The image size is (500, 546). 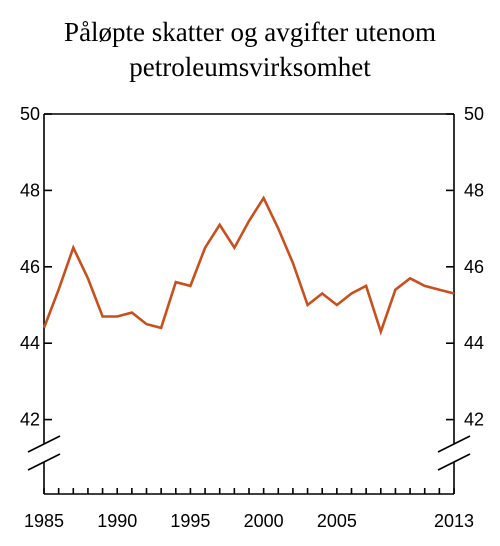 I want to click on x-tick-label: 2005, so click(x=337, y=521).